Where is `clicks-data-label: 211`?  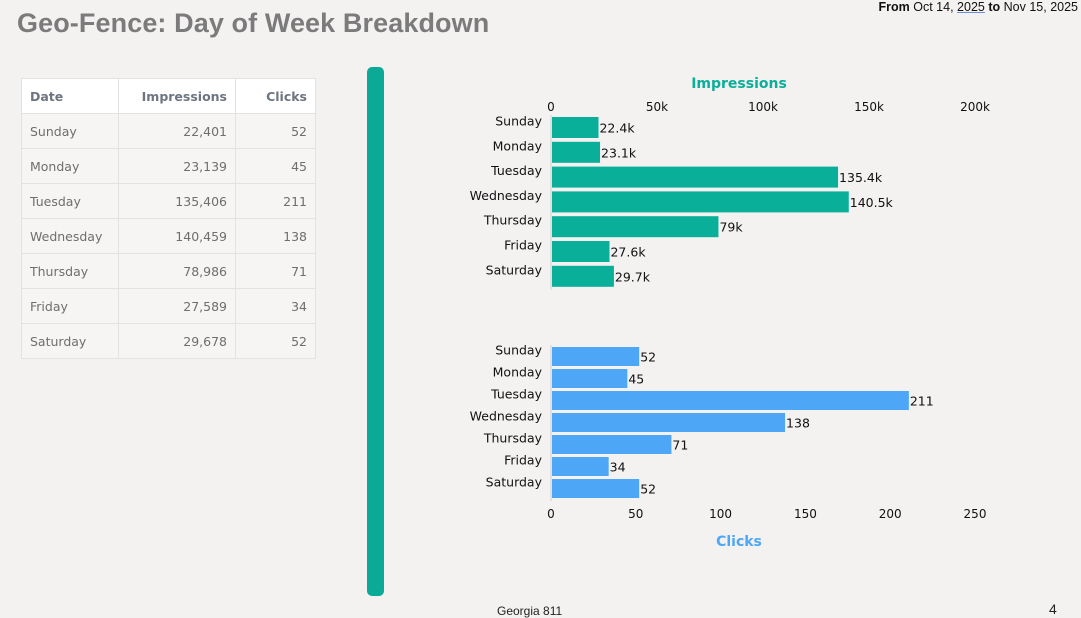
clicks-data-label: 211 is located at coordinates (922, 401).